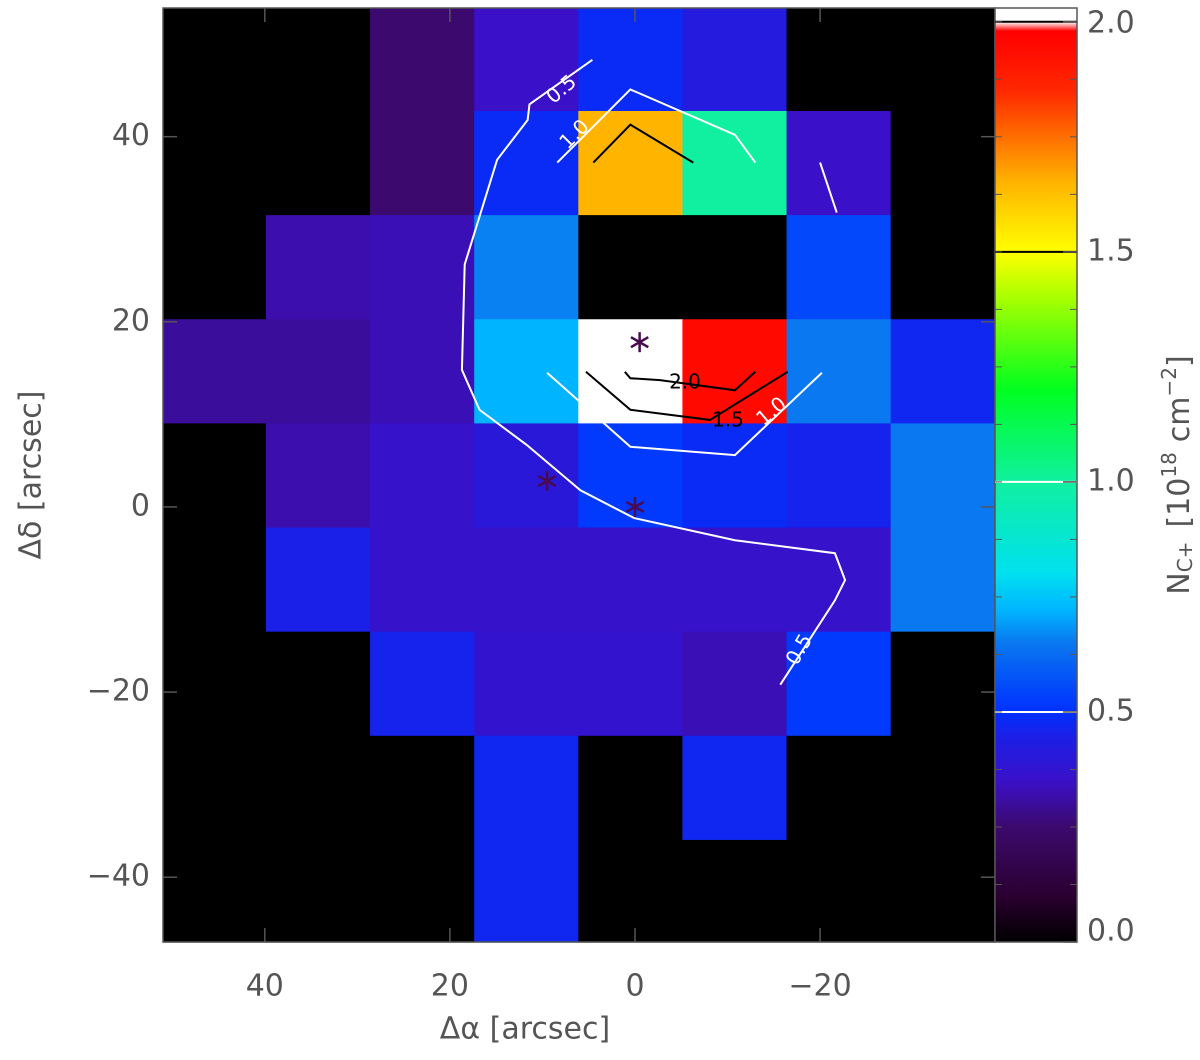 The width and height of the screenshot is (1200, 1060). What do you see at coordinates (634, 986) in the screenshot?
I see `x-tick-label: 0` at bounding box center [634, 986].